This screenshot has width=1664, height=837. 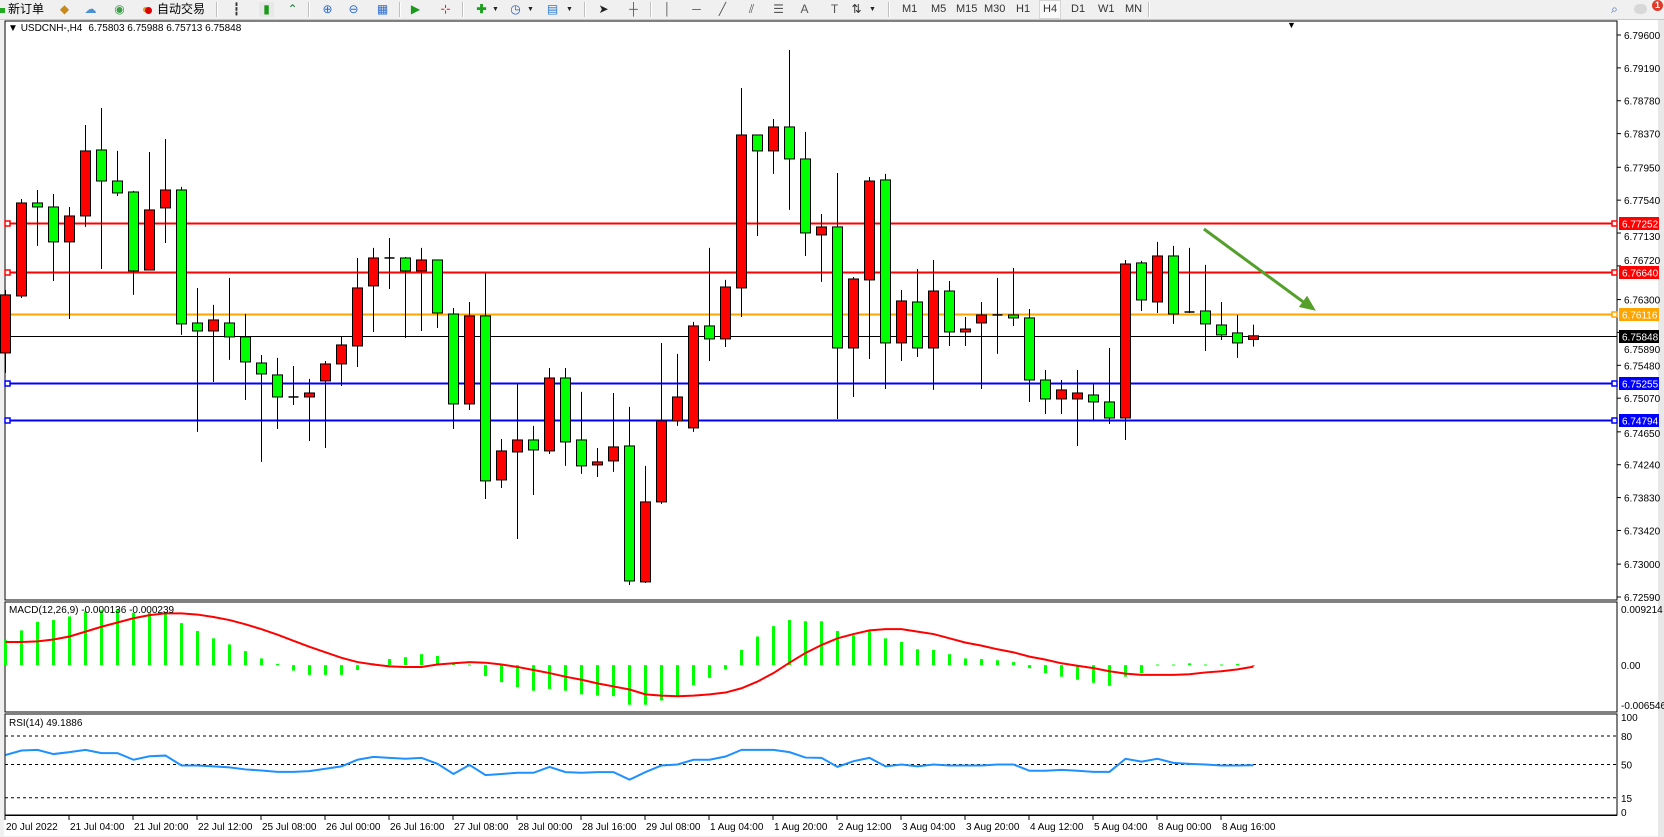 I want to click on timeframe-m1: M1, so click(x=910, y=9).